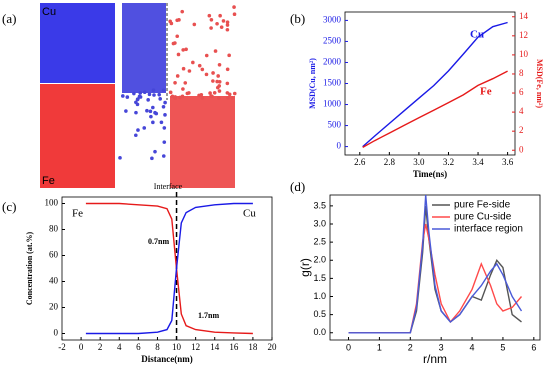  Describe the element at coordinates (273, 347) in the screenshot. I see `x-tick-label: 20` at that location.